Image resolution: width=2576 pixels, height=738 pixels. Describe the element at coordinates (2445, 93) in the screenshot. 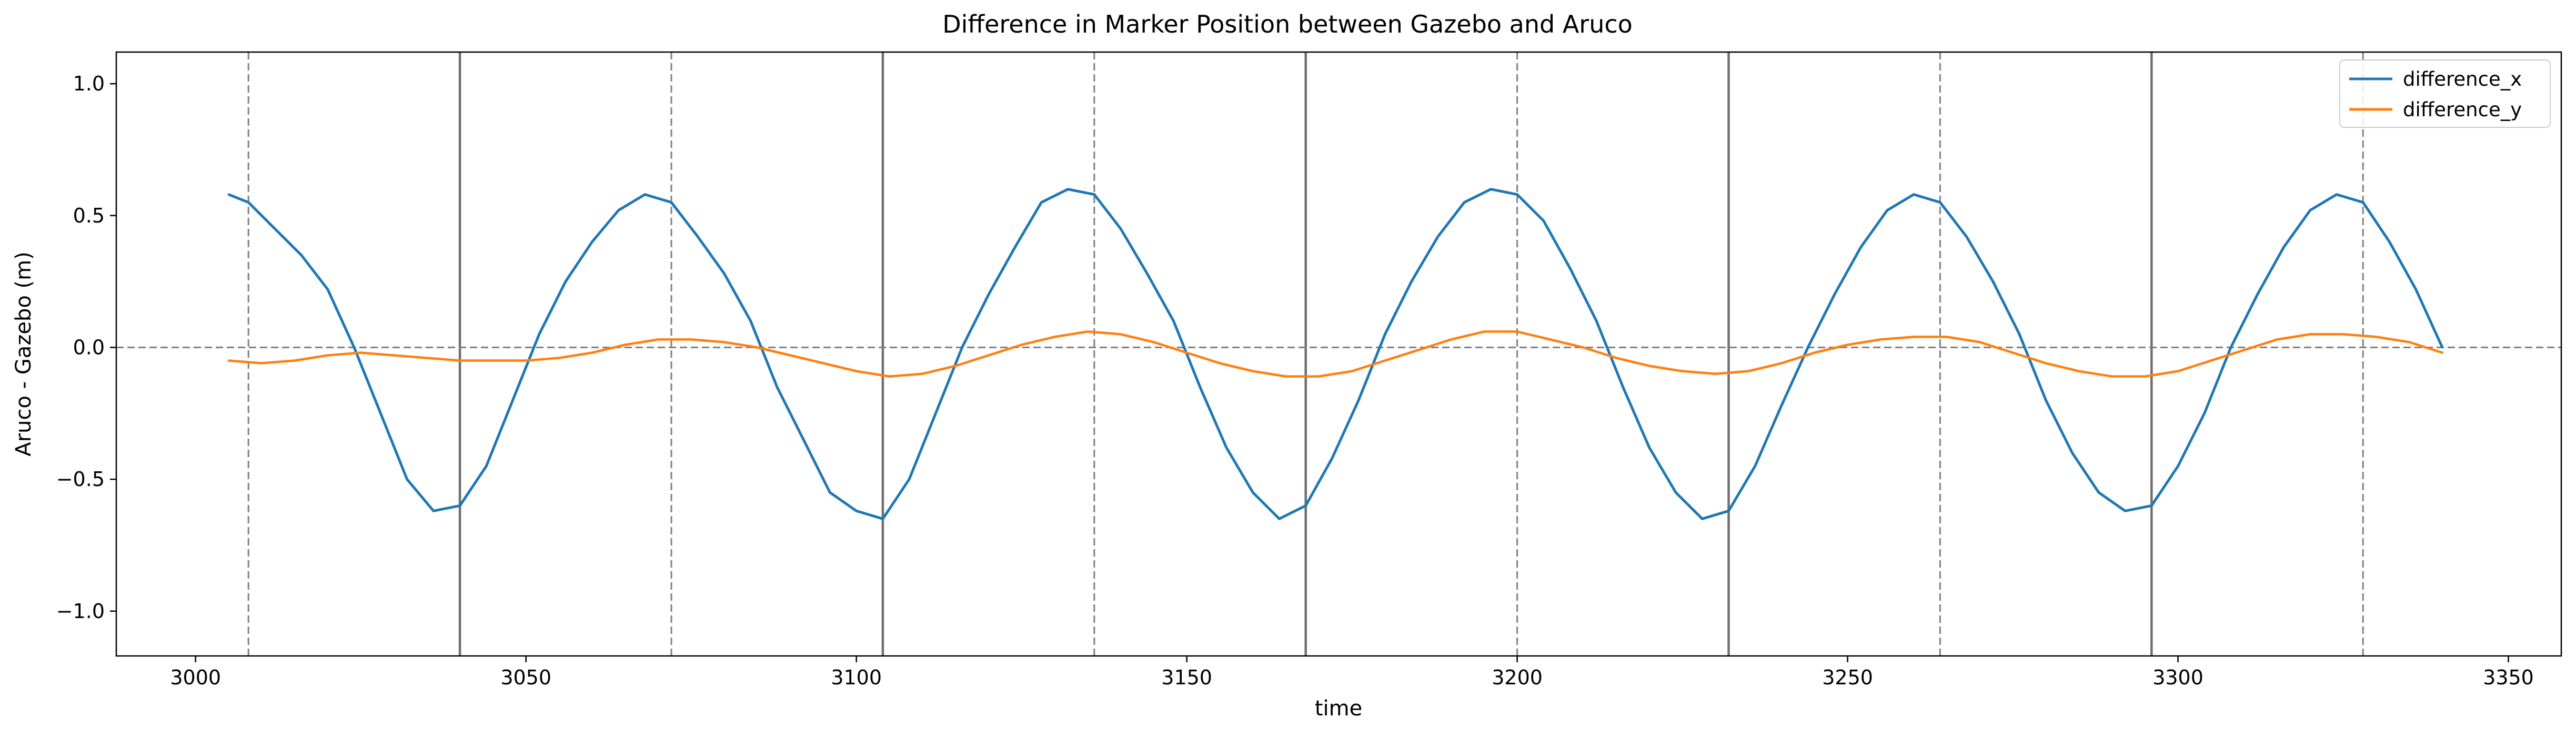

I see `legend: difference_x difference_y` at that location.